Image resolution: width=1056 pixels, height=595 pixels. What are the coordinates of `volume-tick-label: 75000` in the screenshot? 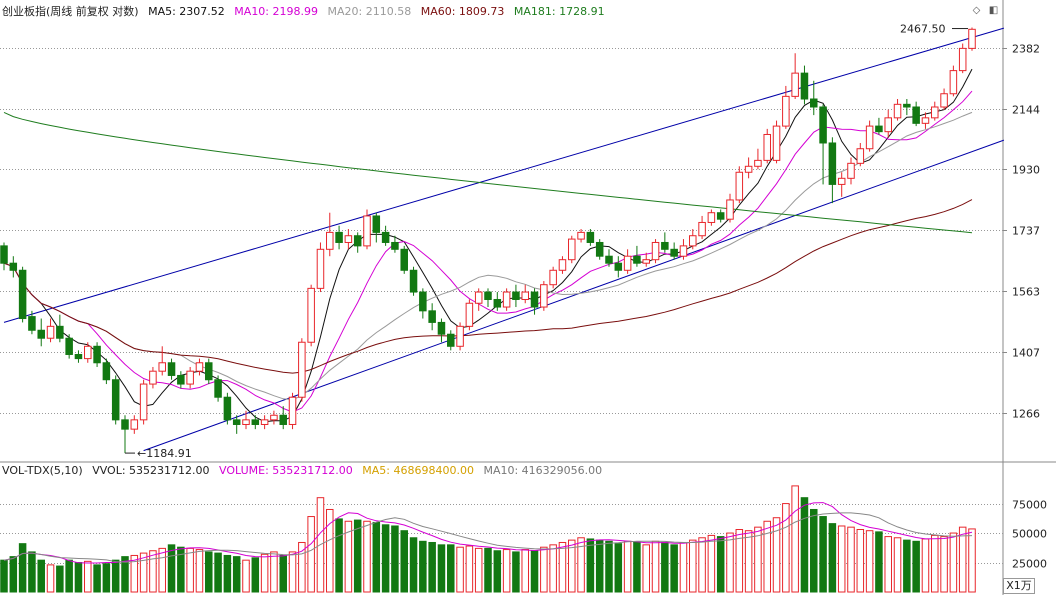 It's located at (1029, 505).